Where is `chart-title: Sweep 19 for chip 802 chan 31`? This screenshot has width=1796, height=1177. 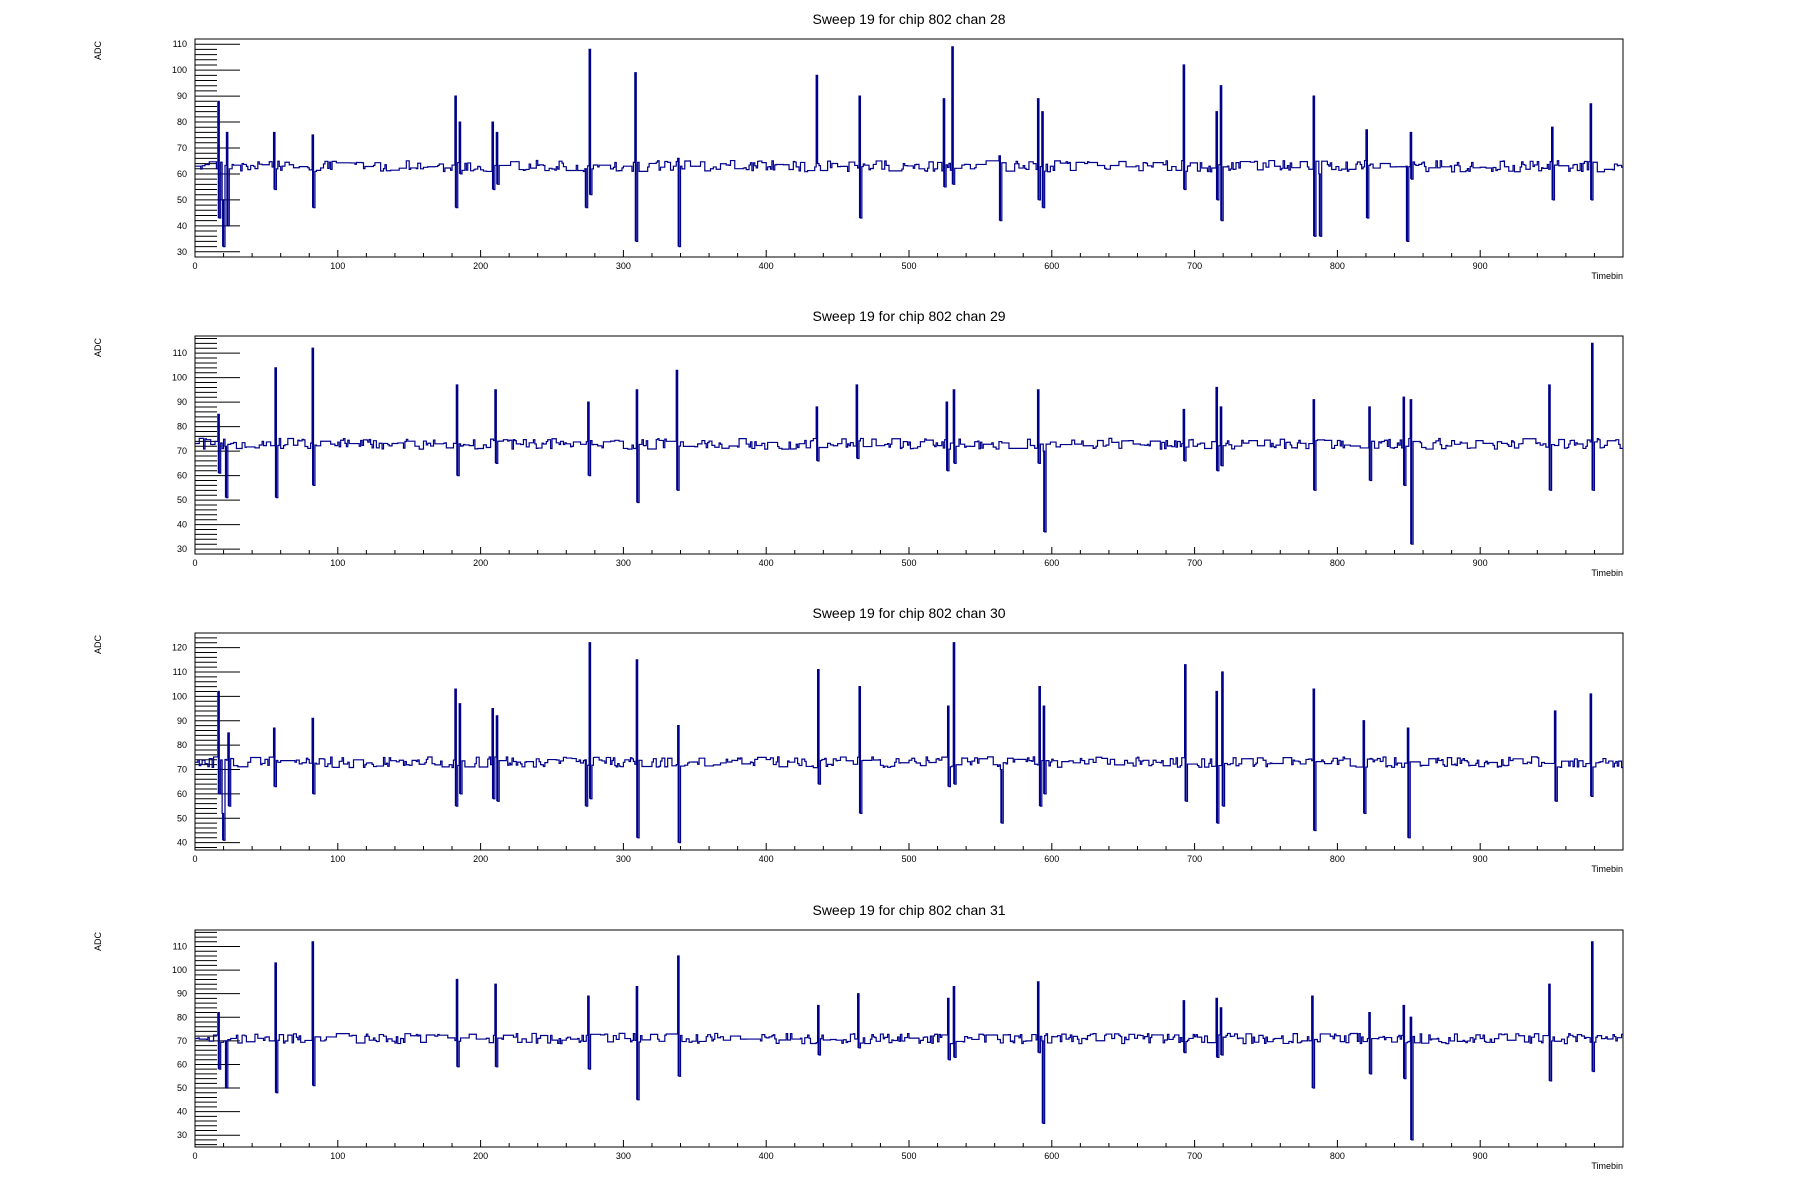
chart-title: Sweep 19 for chip 802 chan 31 is located at coordinates (908, 910).